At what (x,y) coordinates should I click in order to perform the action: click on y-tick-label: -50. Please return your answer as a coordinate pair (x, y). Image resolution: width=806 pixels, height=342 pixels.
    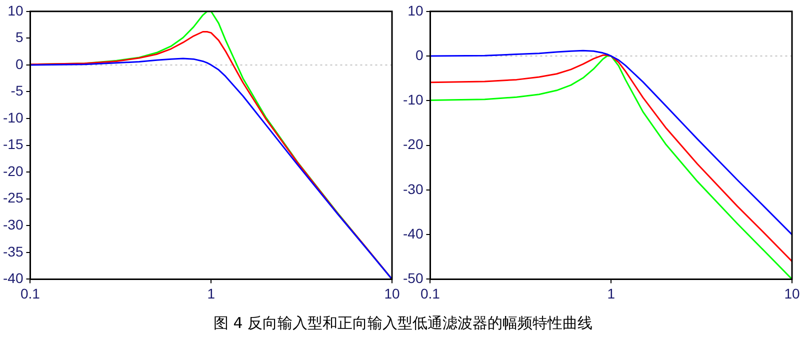
    Looking at the image, I should click on (413, 278).